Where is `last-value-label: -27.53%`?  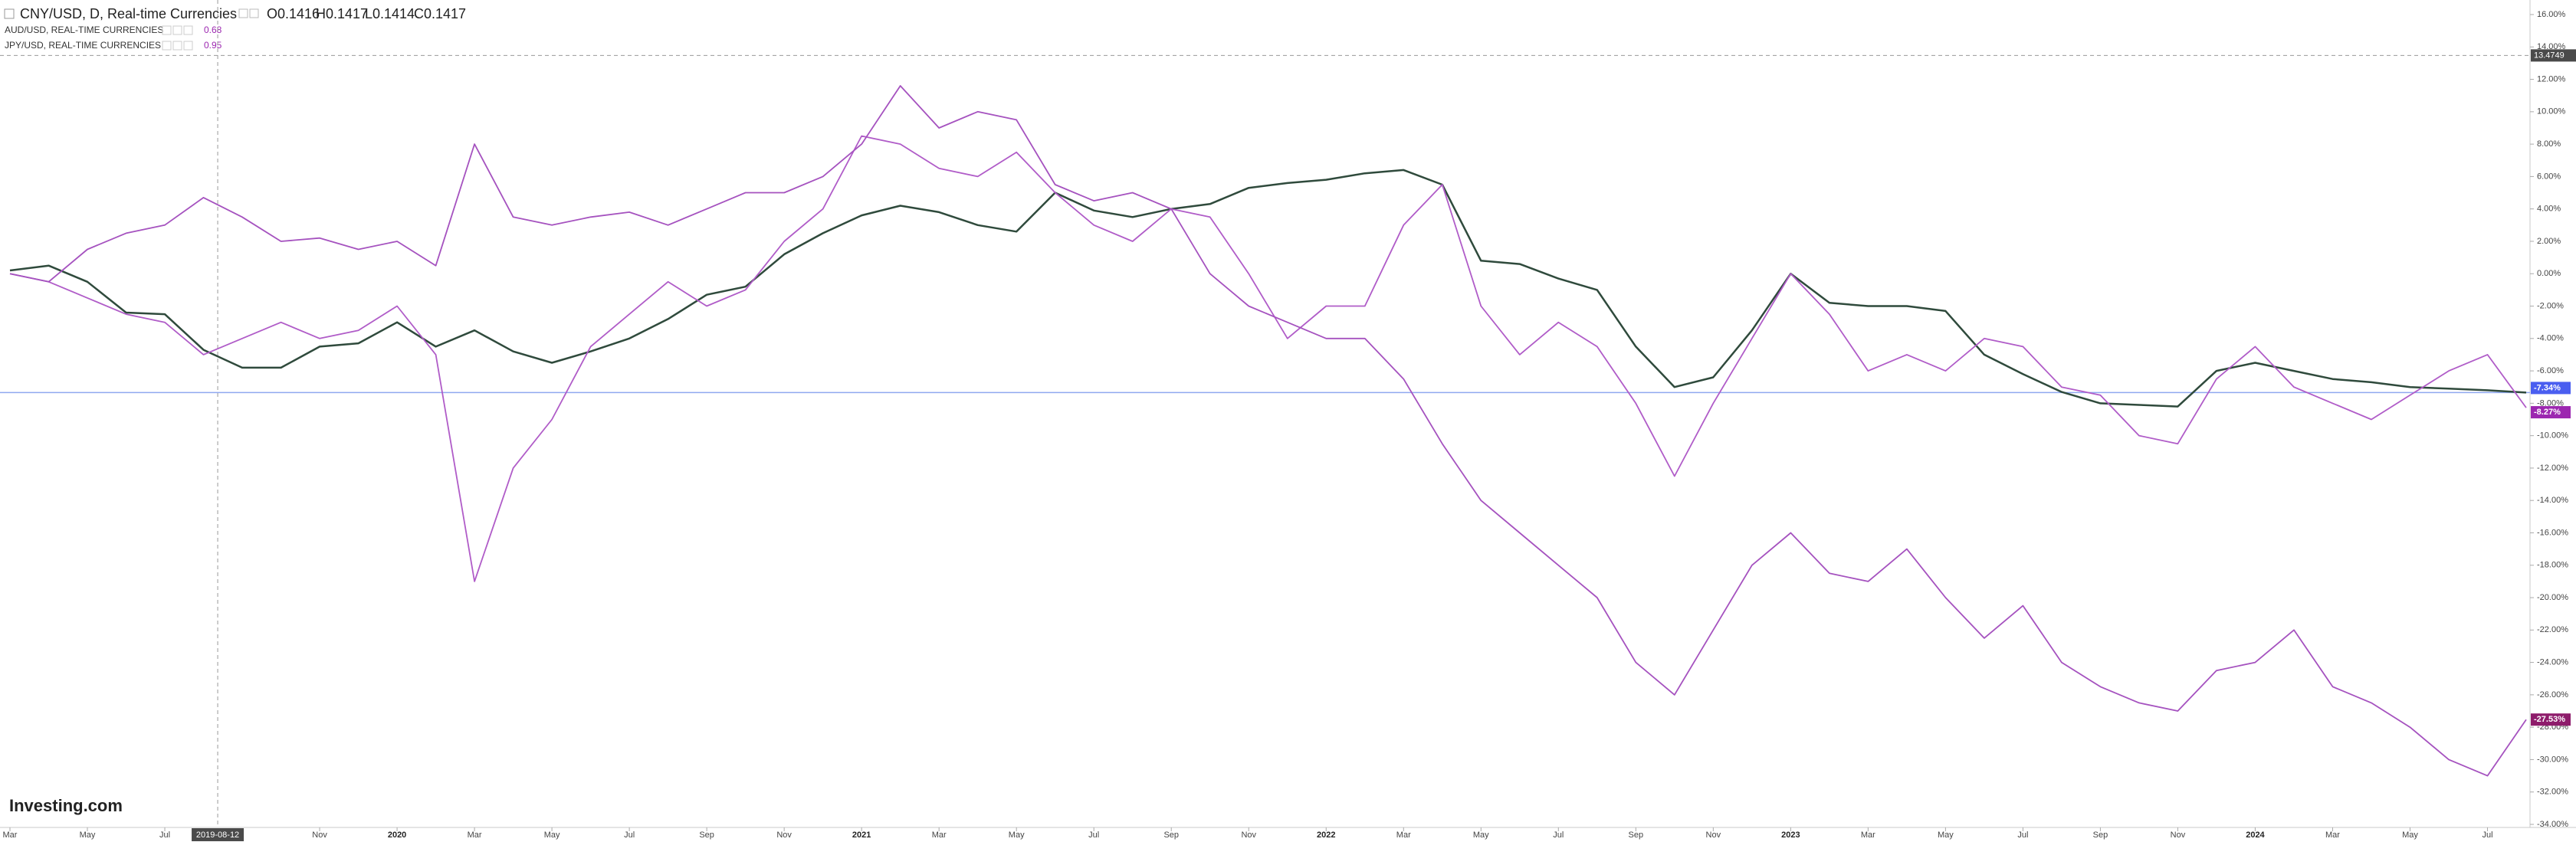 last-value-label: -27.53% is located at coordinates (2549, 719).